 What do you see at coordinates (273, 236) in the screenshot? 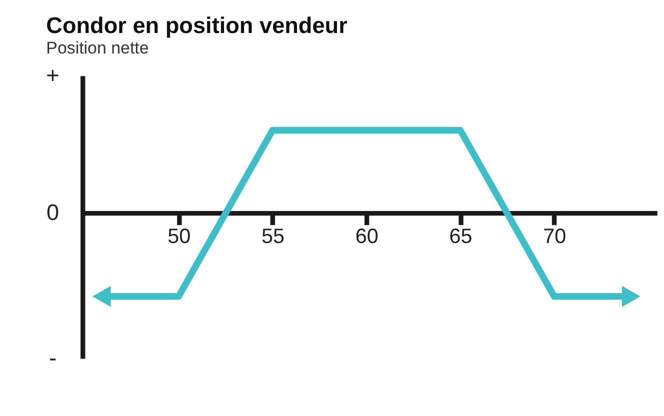
I see `x-tick-label: 55` at bounding box center [273, 236].